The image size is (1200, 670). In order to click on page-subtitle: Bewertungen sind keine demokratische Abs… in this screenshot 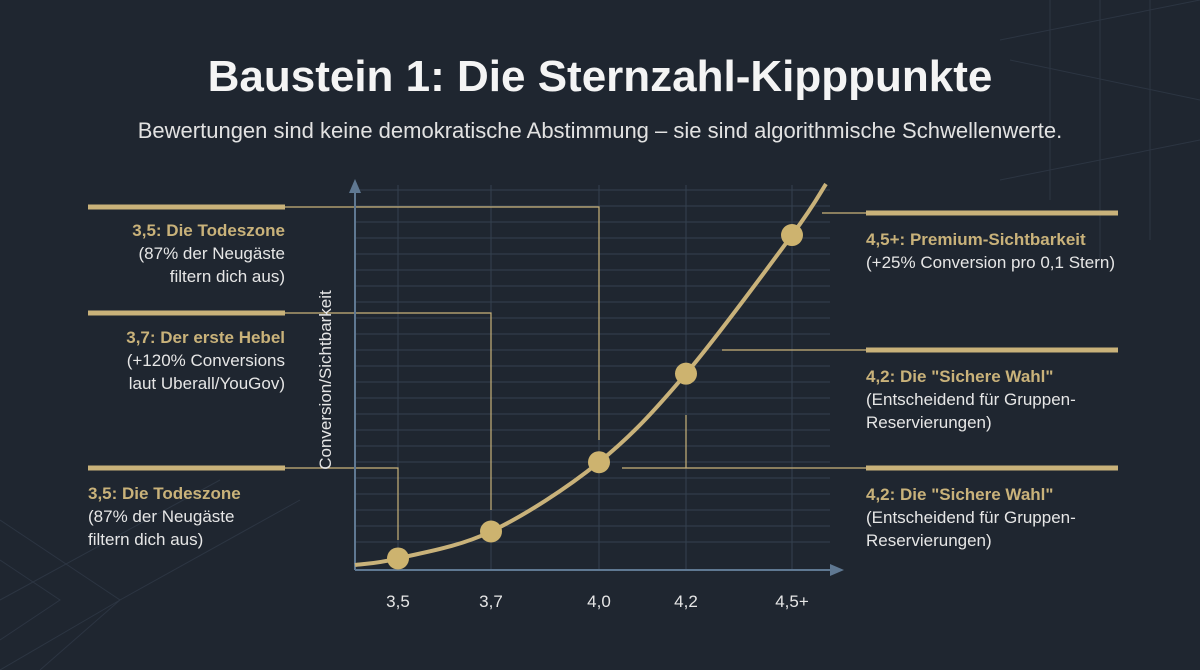, I will do `click(600, 130)`.